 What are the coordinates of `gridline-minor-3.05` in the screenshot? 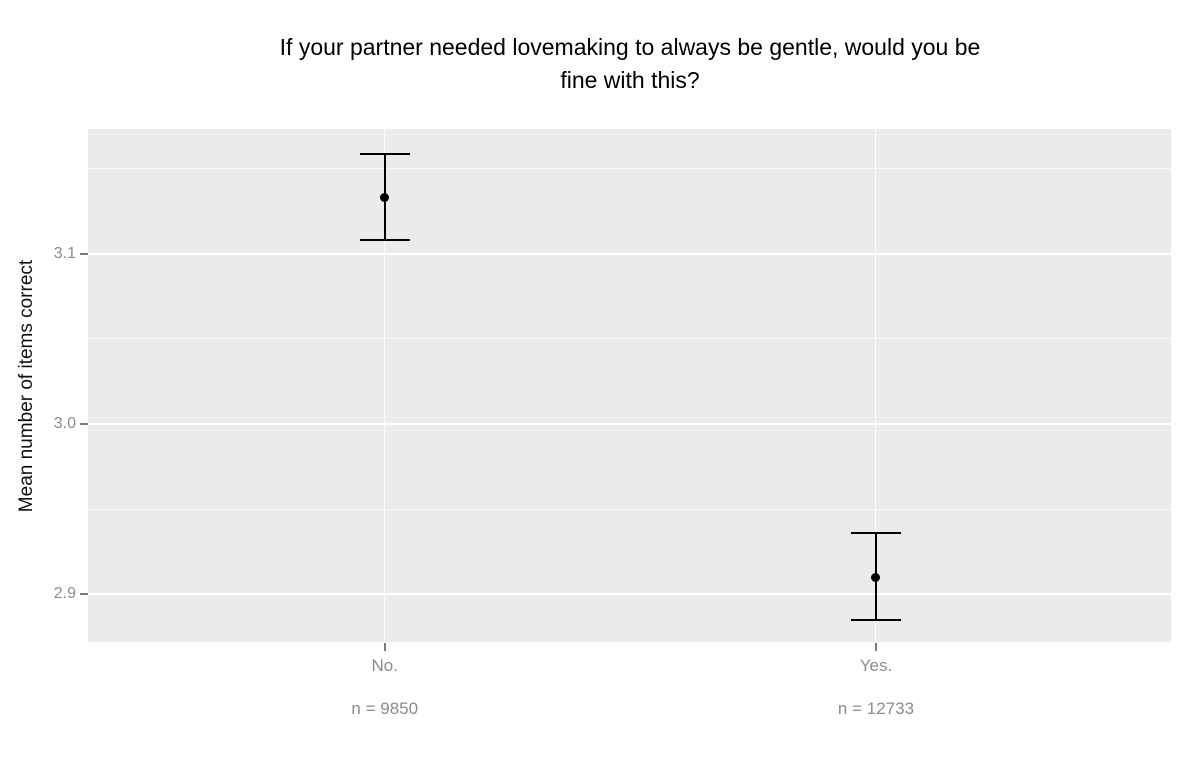 It's located at (629, 339).